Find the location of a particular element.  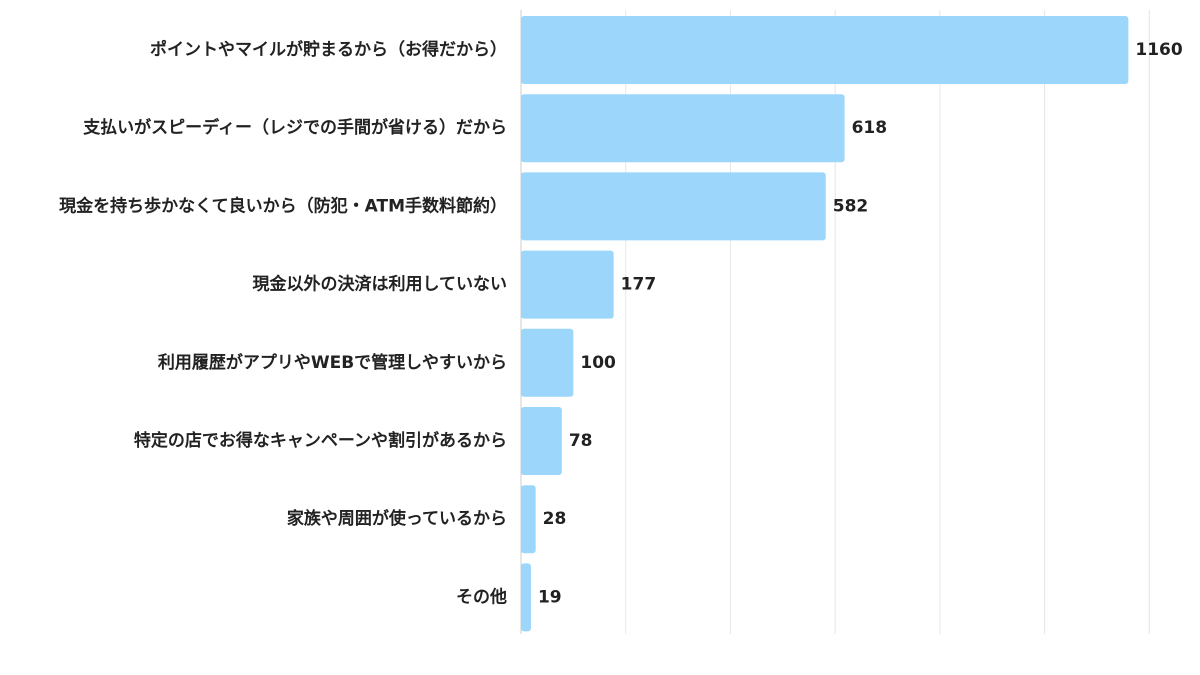

category-label: 現金を持ち歩かなくて良いから（防犯・ATM手数料節約） is located at coordinates (283, 205).